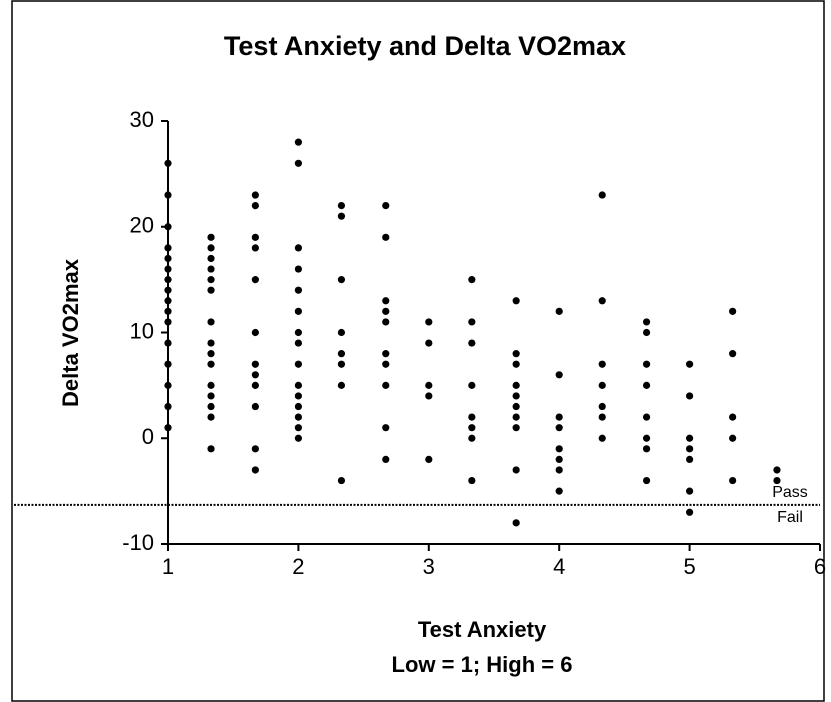 Image resolution: width=831 pixels, height=702 pixels. What do you see at coordinates (70, 332) in the screenshot?
I see `y-axis-label: Delta VO2max` at bounding box center [70, 332].